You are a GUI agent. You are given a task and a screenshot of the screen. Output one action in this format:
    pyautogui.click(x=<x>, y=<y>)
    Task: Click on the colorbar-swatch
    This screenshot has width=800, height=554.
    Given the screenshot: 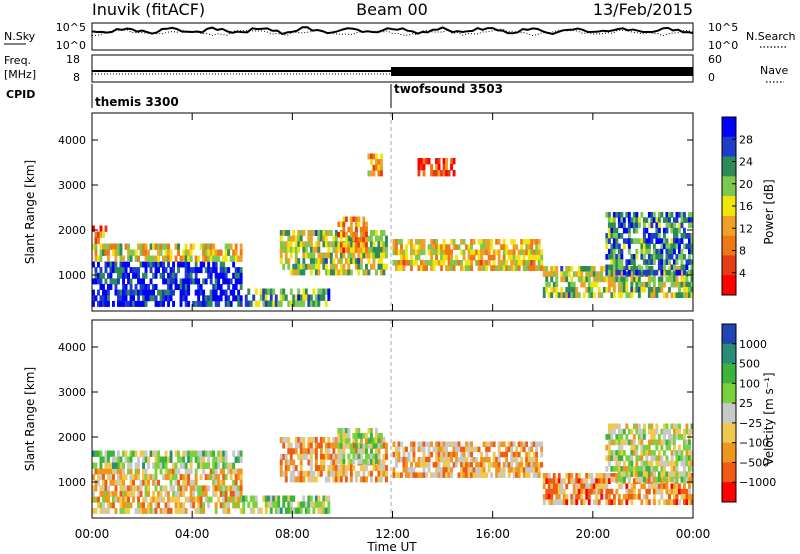 What is the action you would take?
    pyautogui.click(x=729, y=353)
    